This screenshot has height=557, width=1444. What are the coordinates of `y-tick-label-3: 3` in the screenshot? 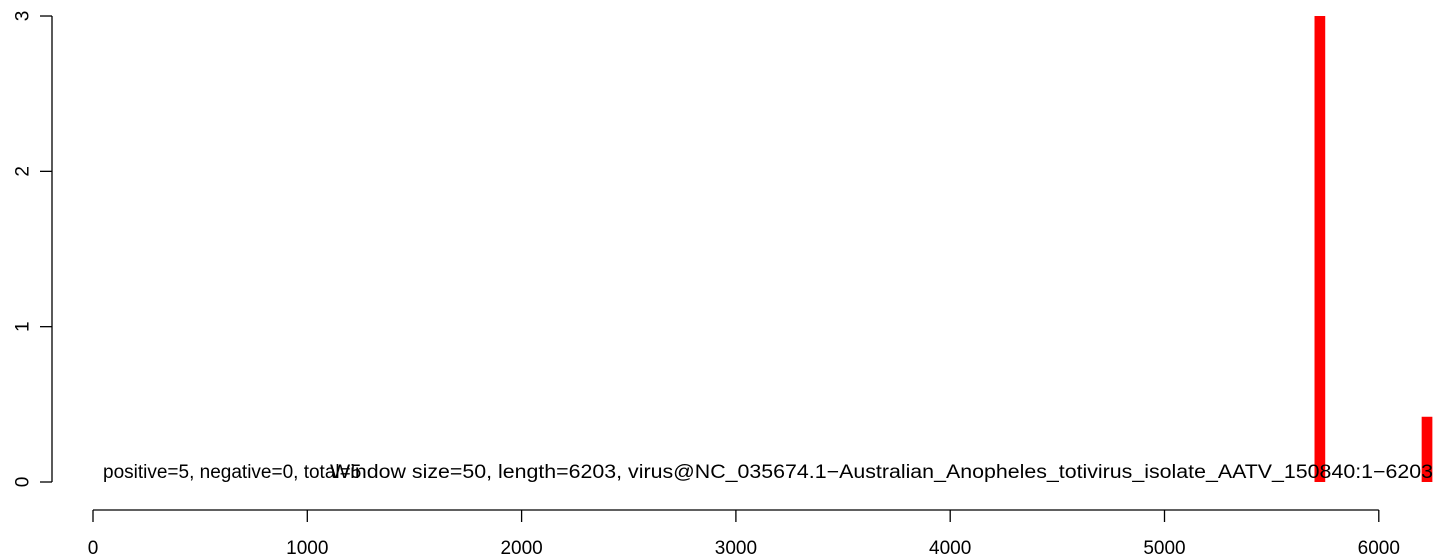 It's located at (23, 16).